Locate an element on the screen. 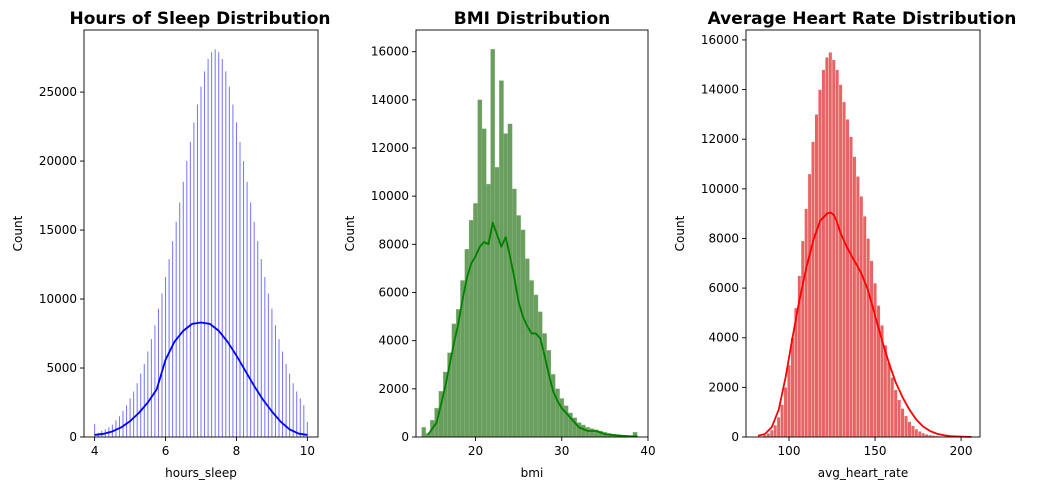 Image resolution: width=1049 pixels, height=490 pixels. y-tick-label: 6000 is located at coordinates (393, 293).